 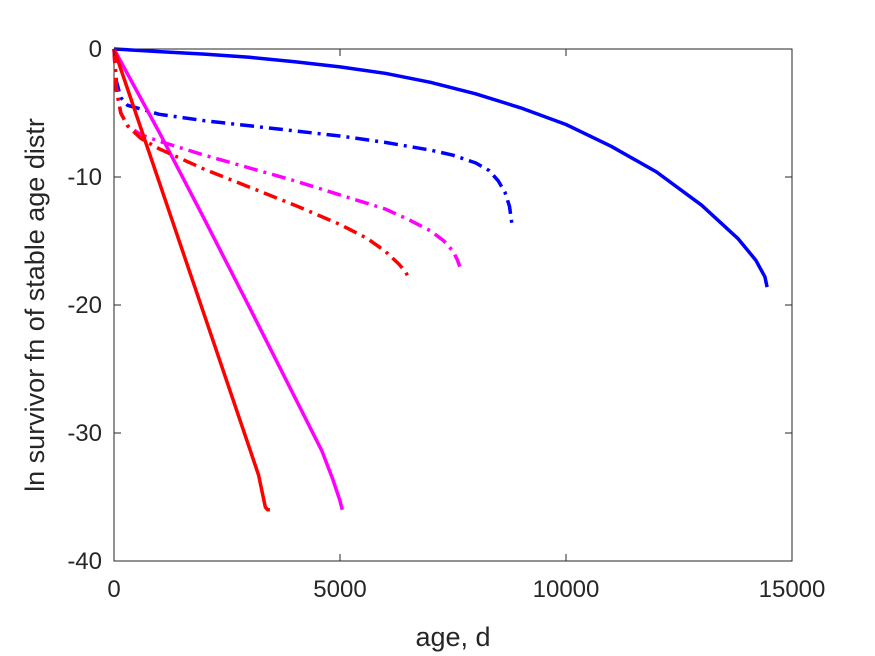 What do you see at coordinates (792, 589) in the screenshot?
I see `x-tick-label: 15000` at bounding box center [792, 589].